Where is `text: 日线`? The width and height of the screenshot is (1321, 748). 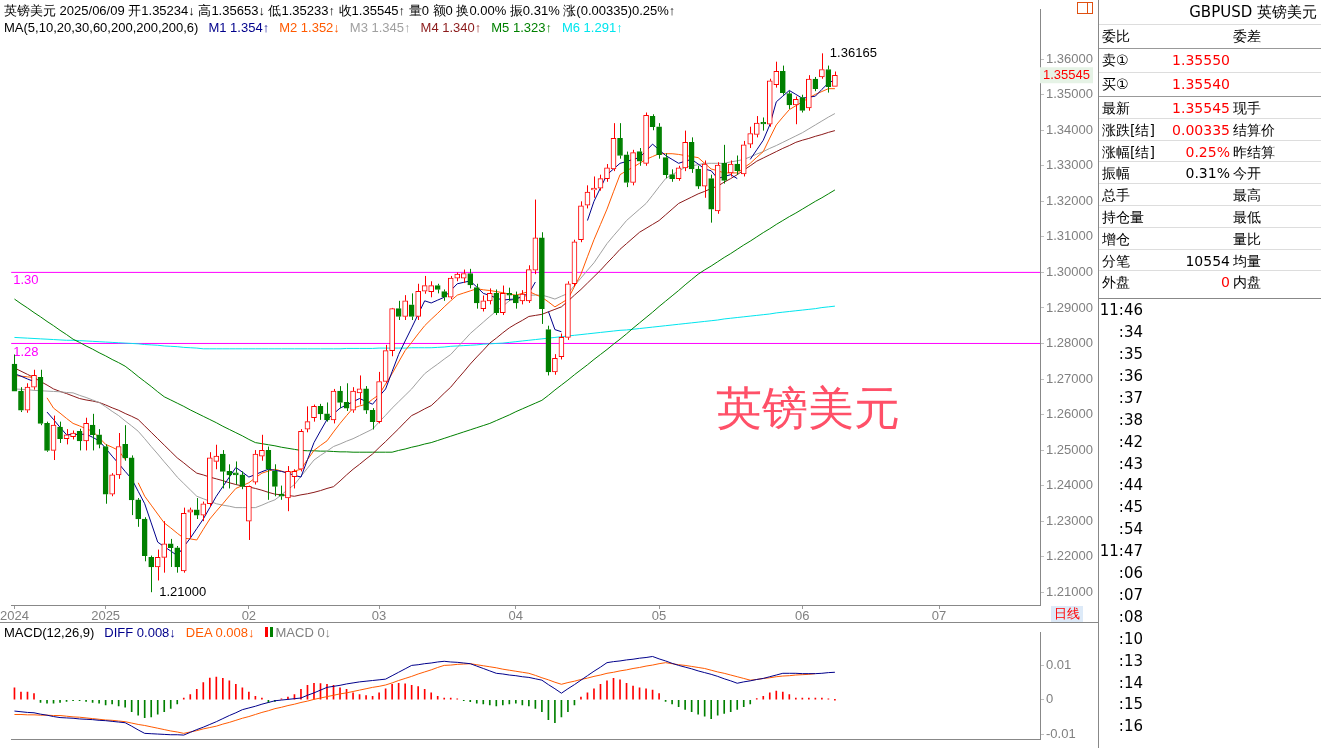 text: 日线 is located at coordinates (1067, 613).